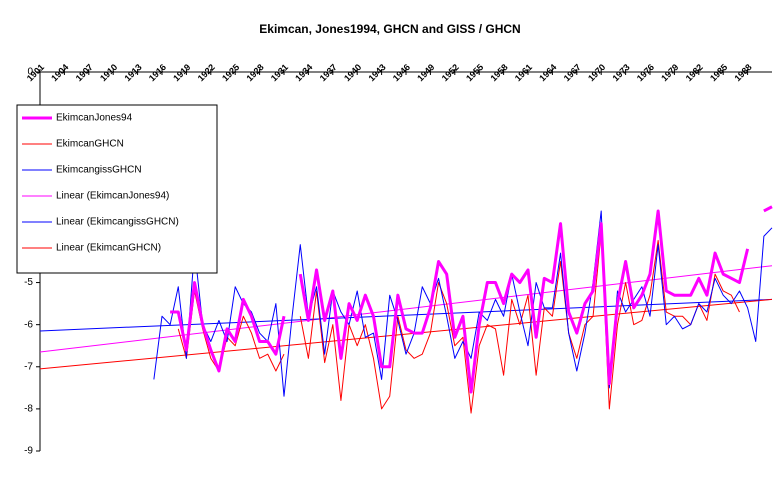 The width and height of the screenshot is (780, 479). Describe the element at coordinates (108, 248) in the screenshot. I see `legend-label: Linear (EkimcanGHCN)` at that location.